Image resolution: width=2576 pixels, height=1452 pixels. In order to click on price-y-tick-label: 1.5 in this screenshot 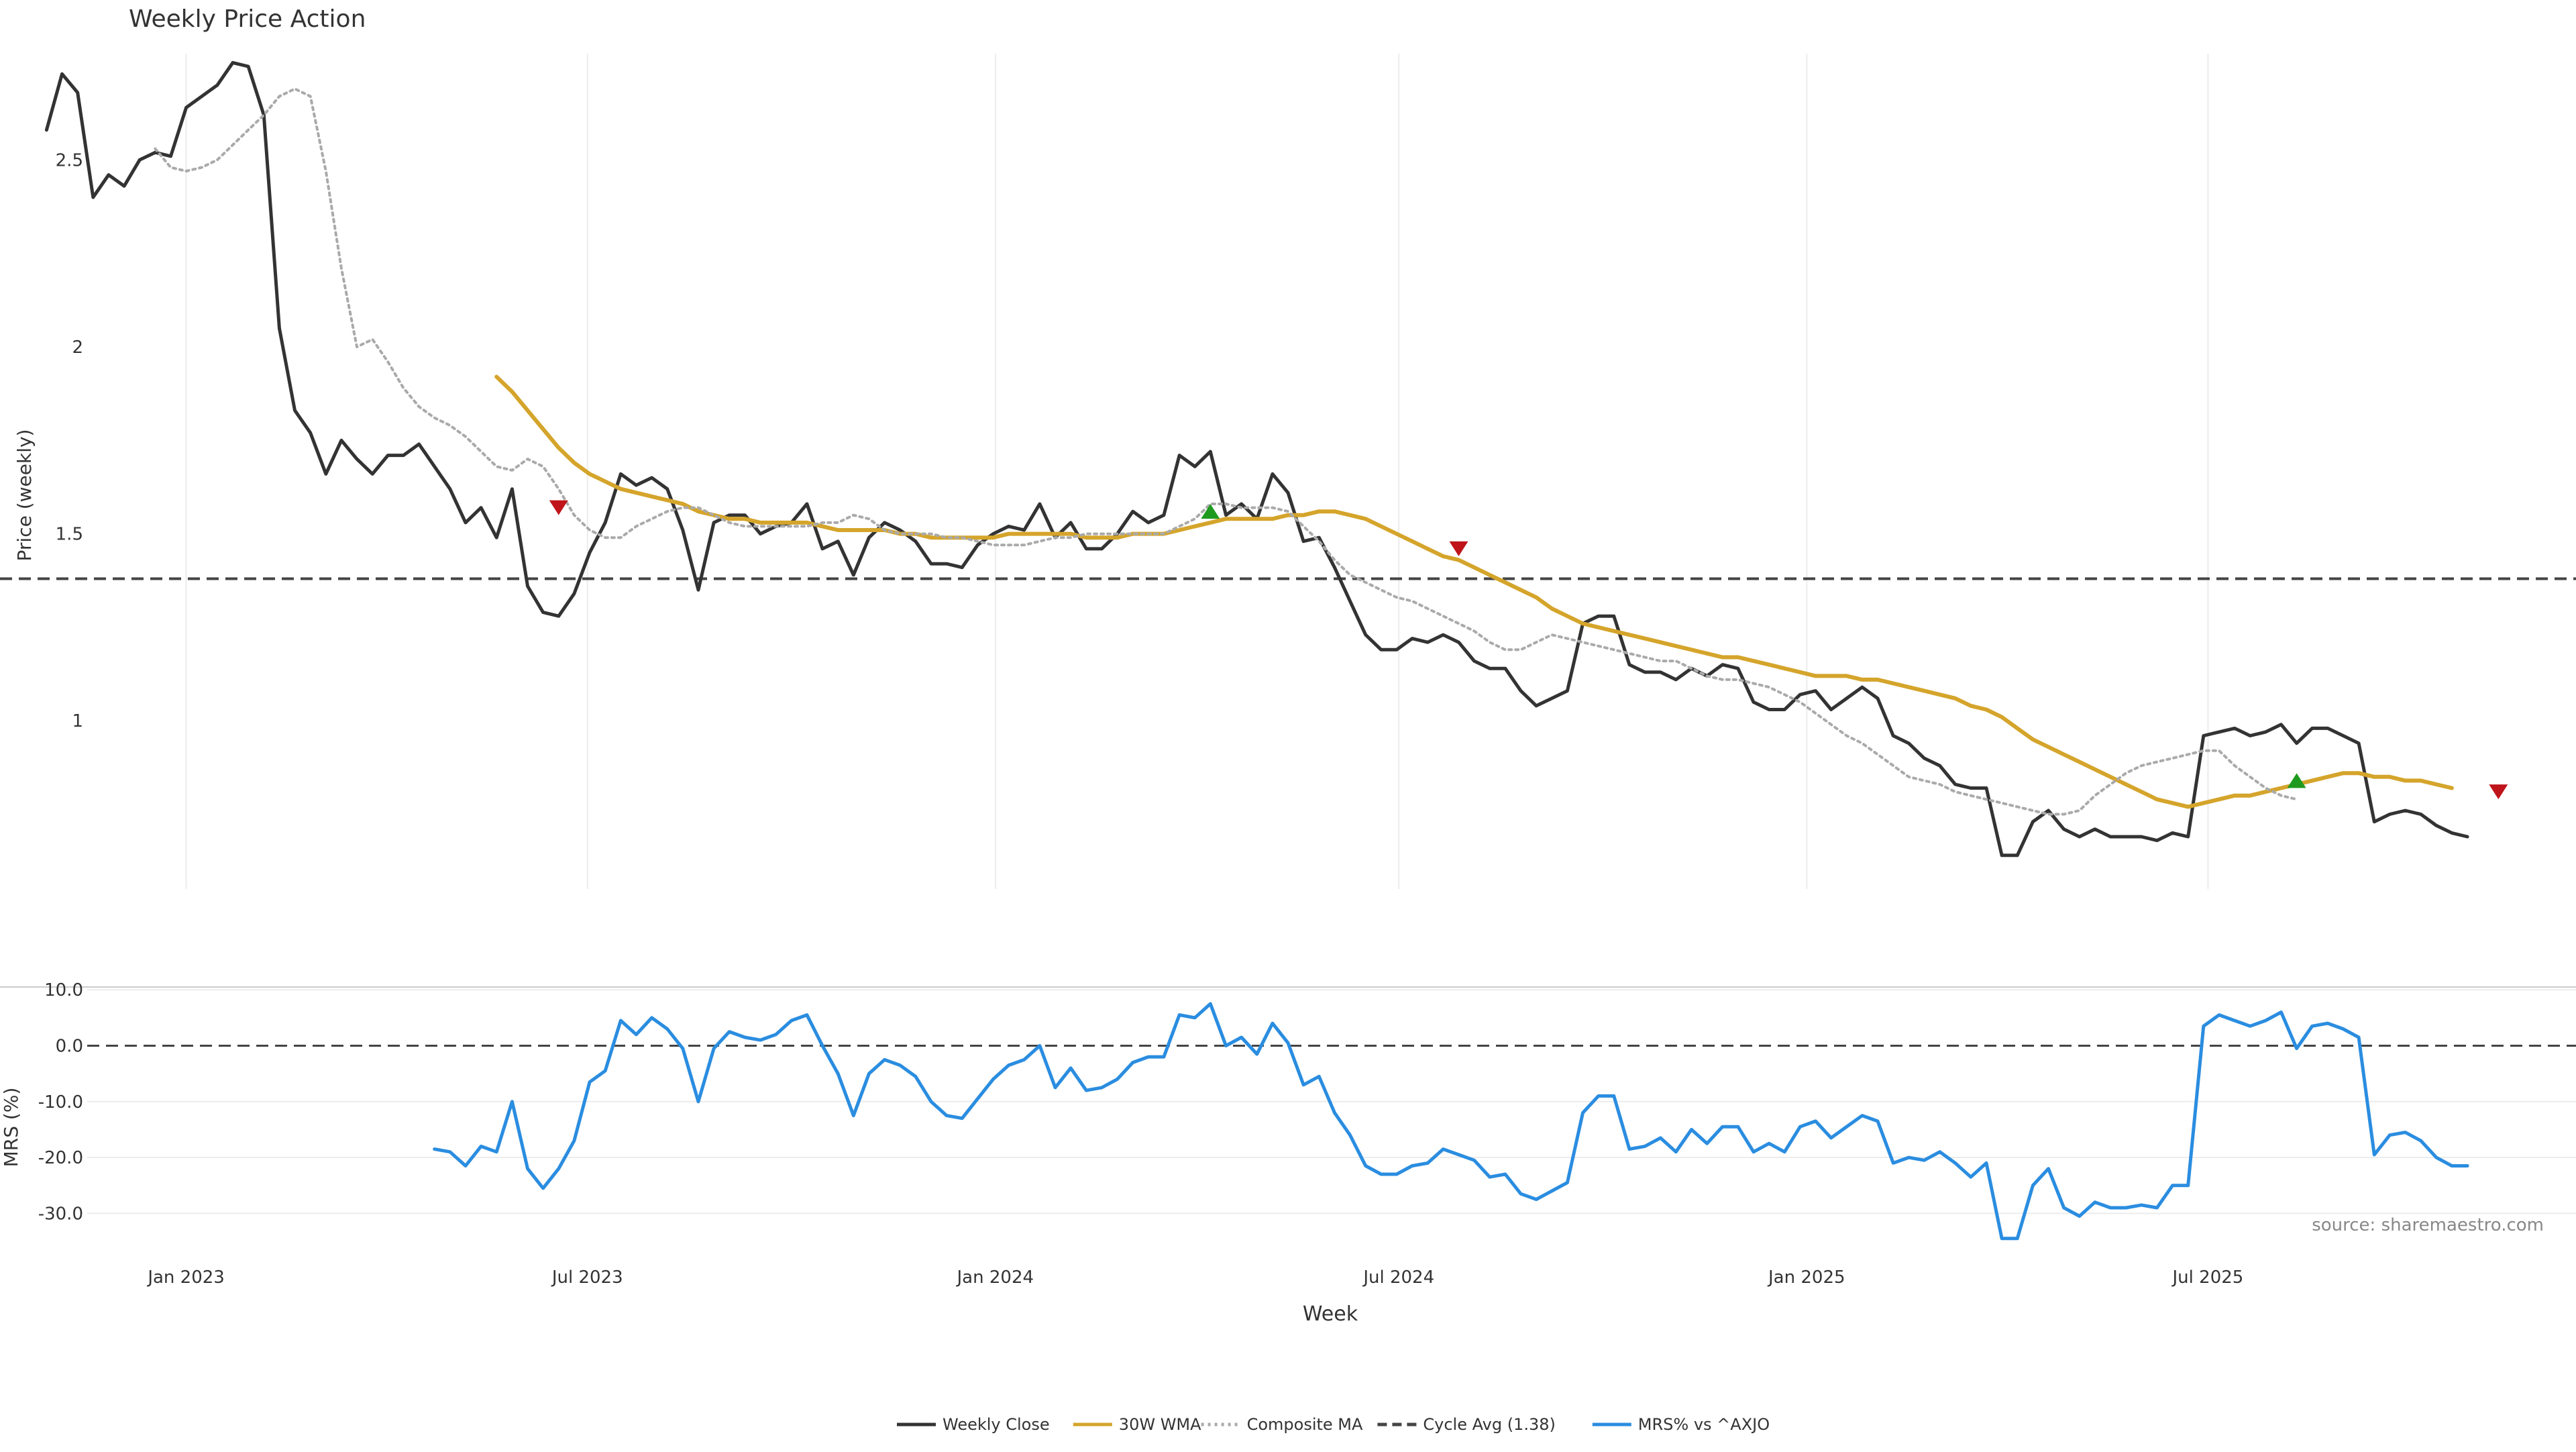, I will do `click(69, 535)`.